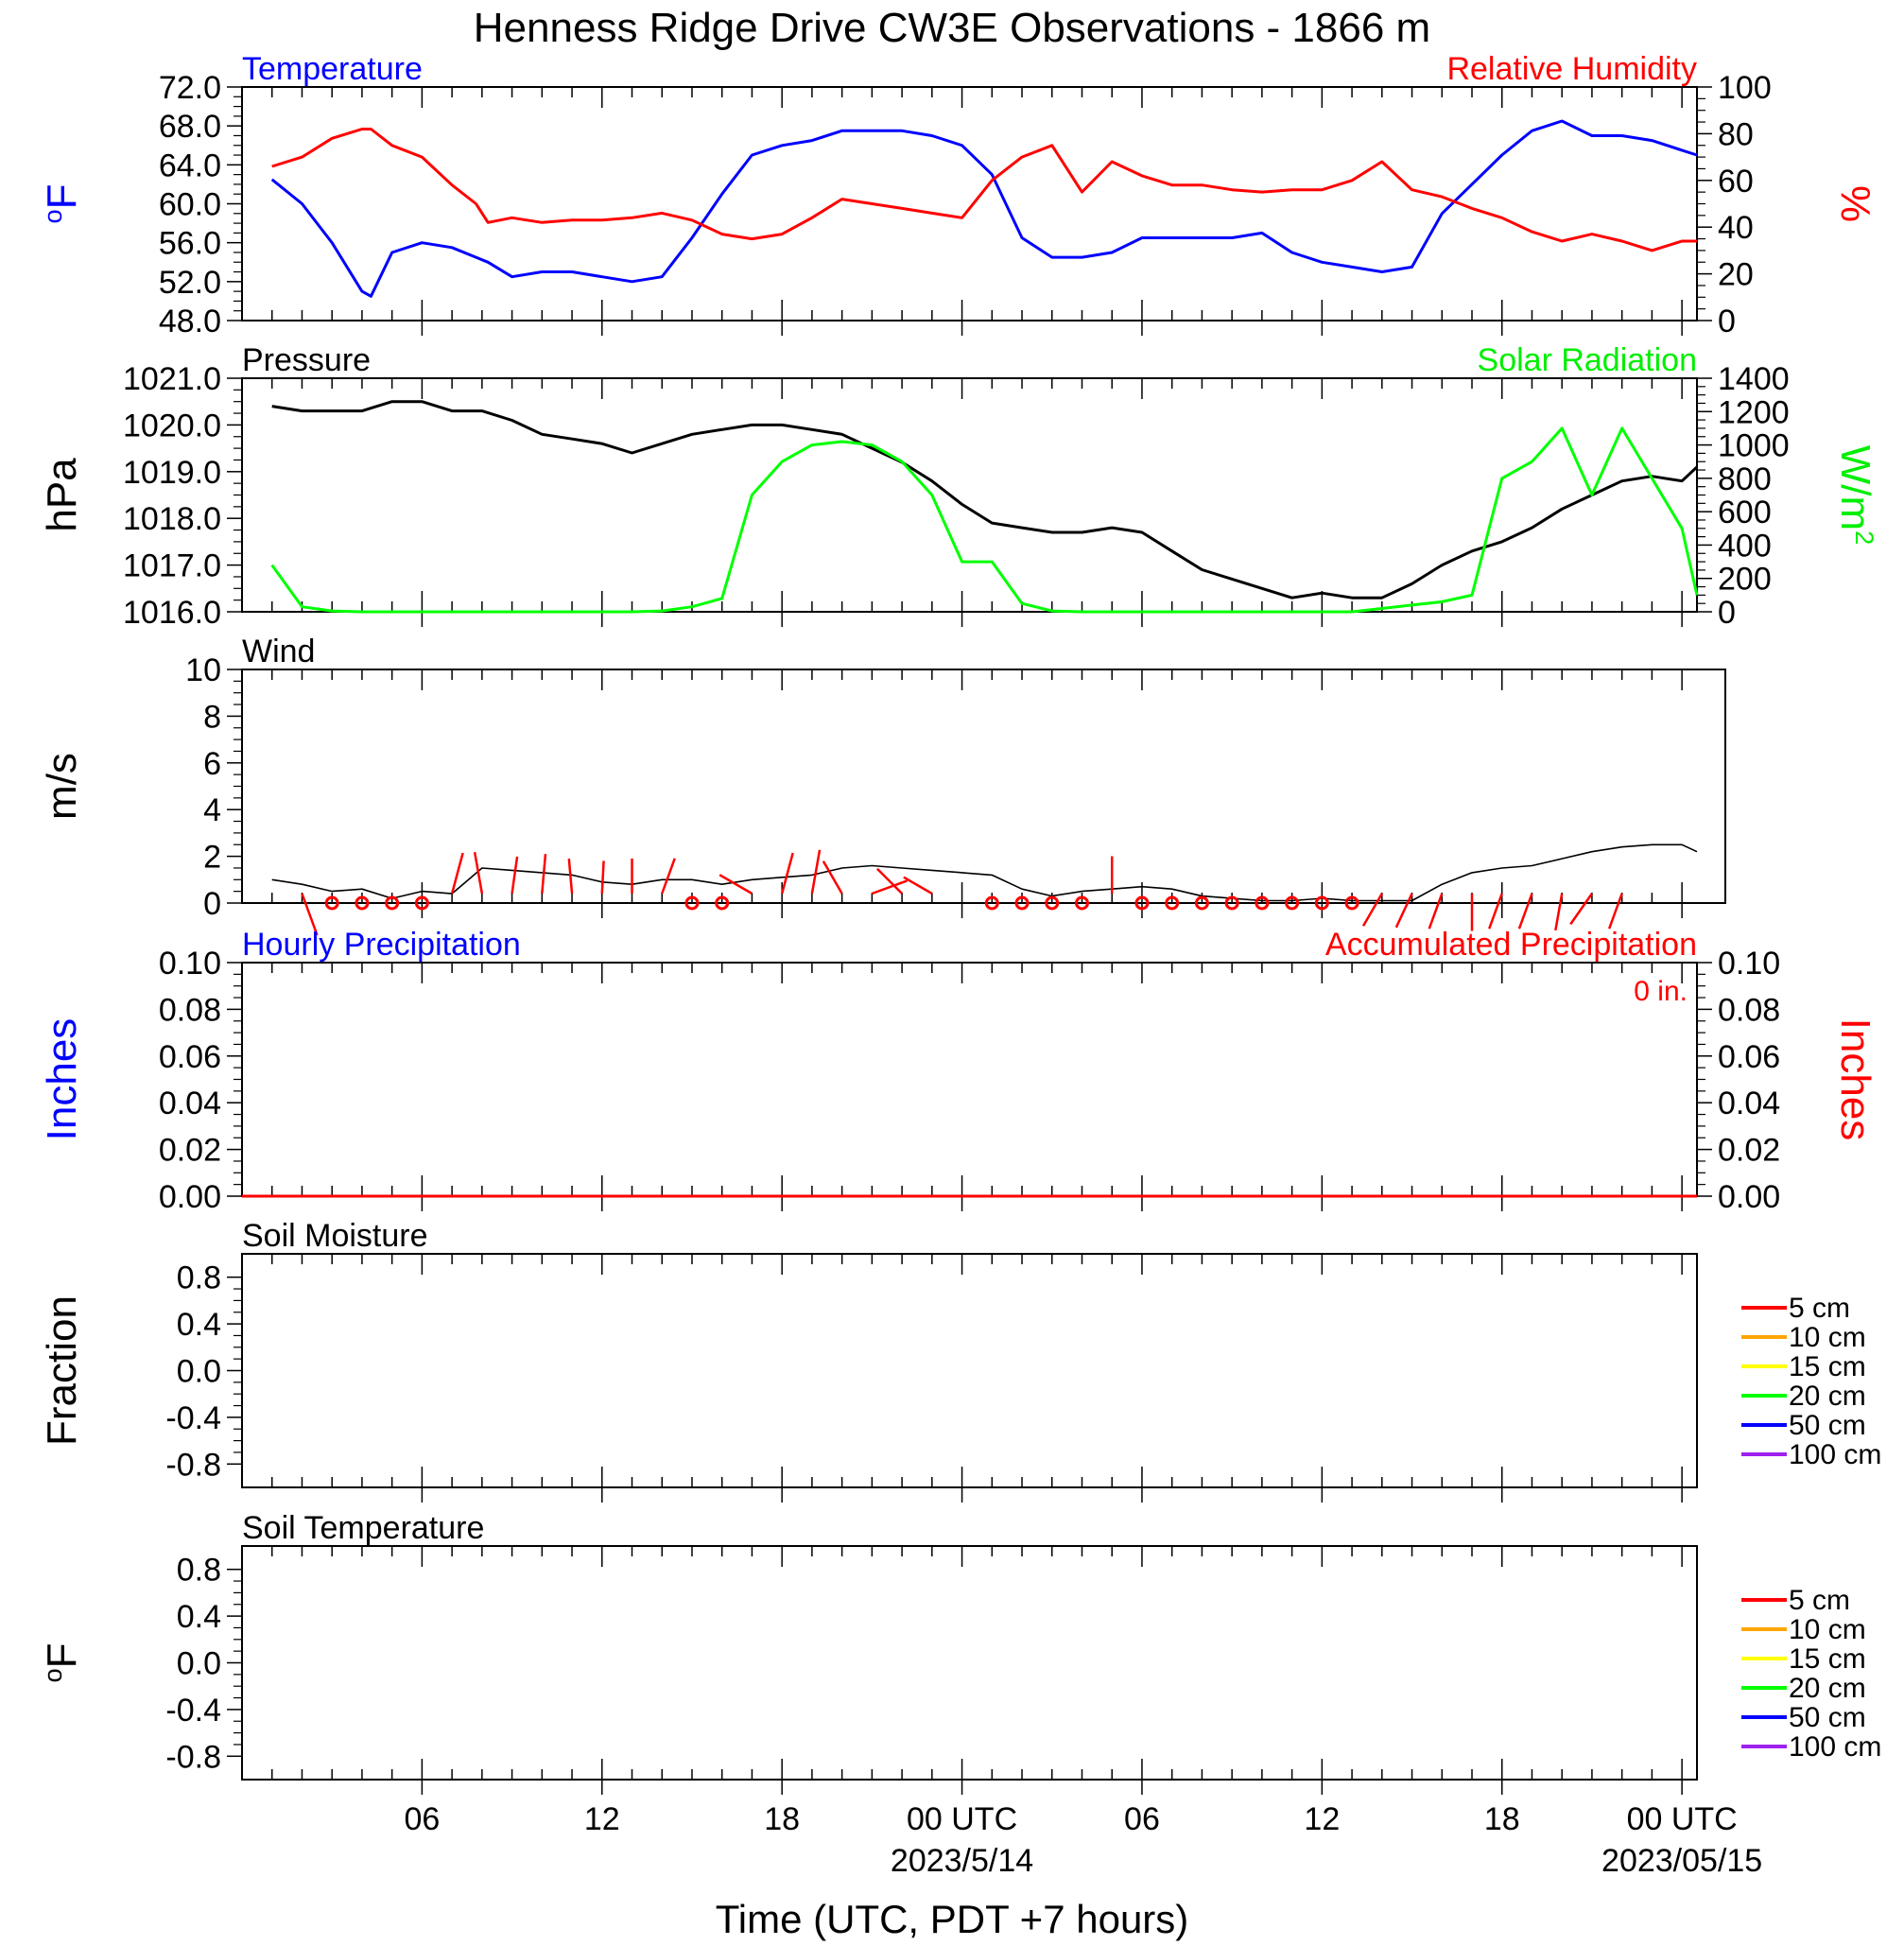 The height and width of the screenshot is (1946, 1904). I want to click on panel-title-right: Relative Humidity, so click(1572, 69).